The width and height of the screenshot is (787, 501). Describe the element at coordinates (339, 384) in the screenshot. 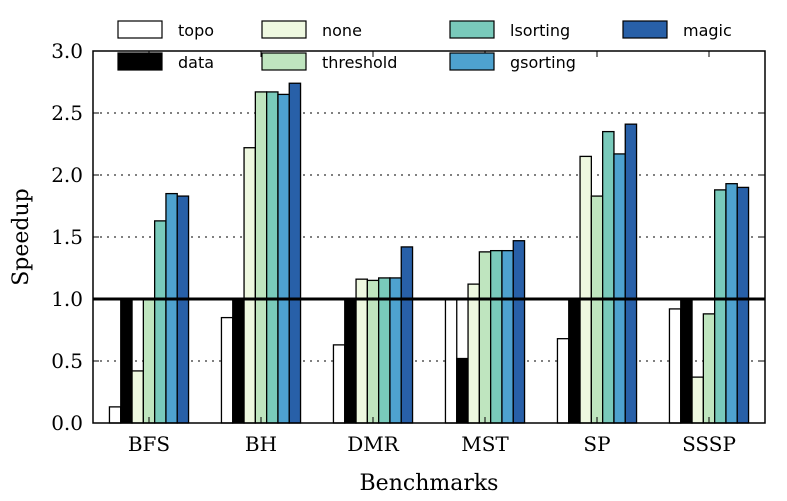

I see `bar-dmr-topo` at that location.